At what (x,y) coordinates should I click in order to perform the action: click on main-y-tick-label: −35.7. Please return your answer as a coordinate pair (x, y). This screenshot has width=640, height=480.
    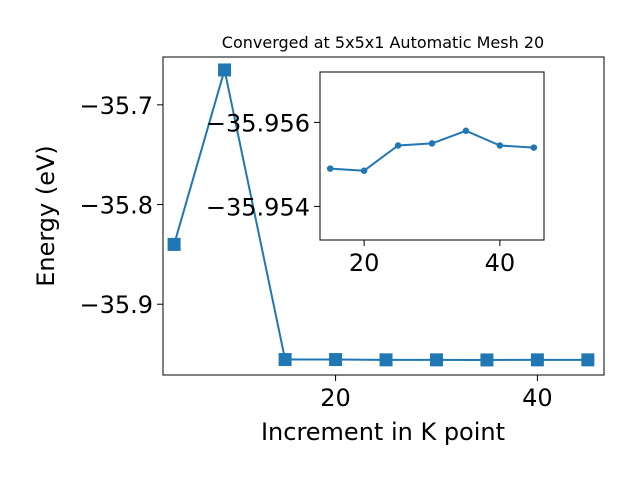
    Looking at the image, I should click on (116, 106).